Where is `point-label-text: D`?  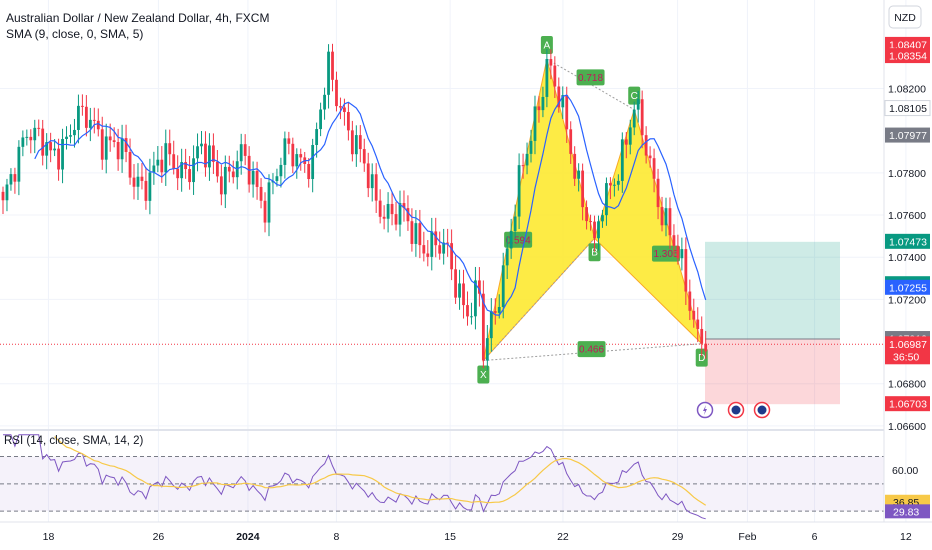 point-label-text: D is located at coordinates (701, 358).